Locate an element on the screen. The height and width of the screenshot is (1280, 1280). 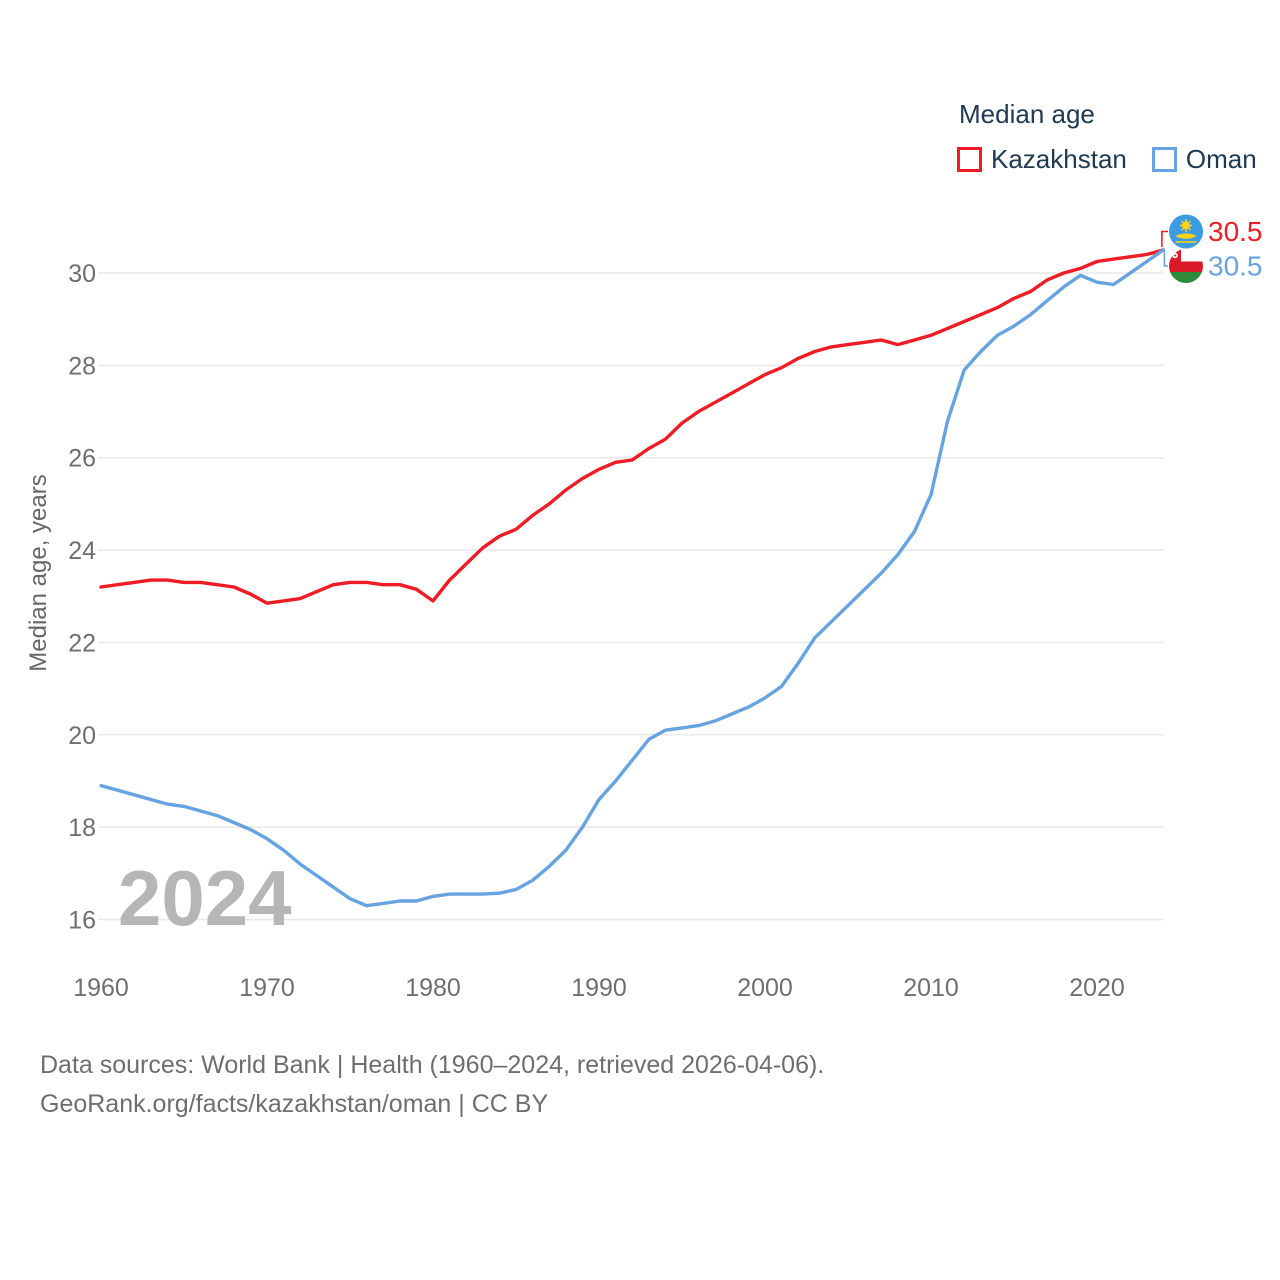
legend-label: Oman is located at coordinates (1221, 159).